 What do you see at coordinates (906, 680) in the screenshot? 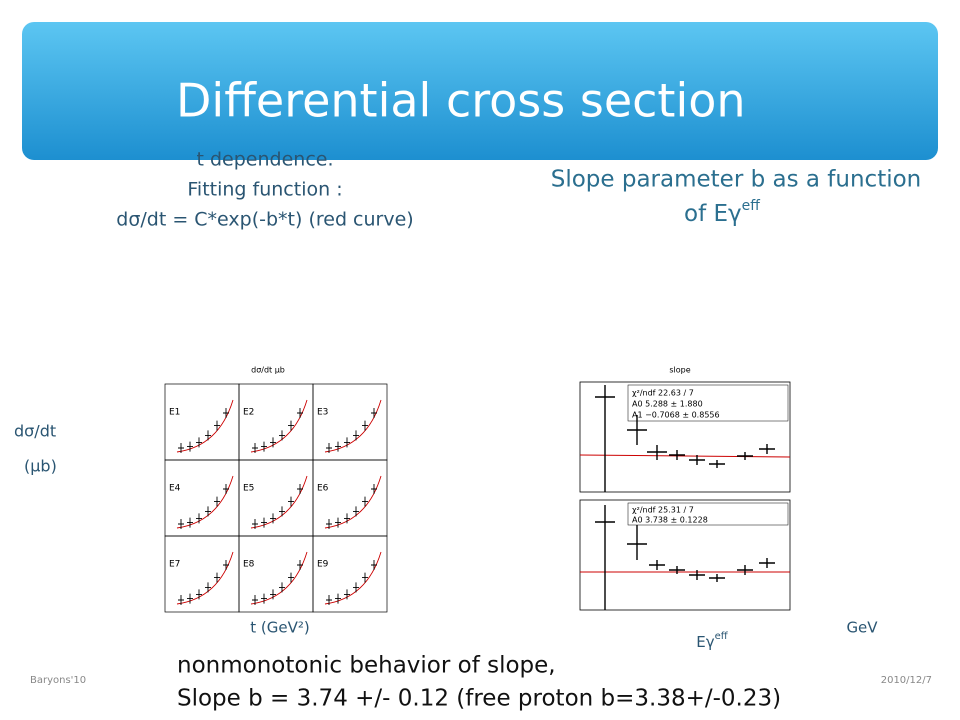
I see `footer-right: 2010/12/7` at bounding box center [906, 680].